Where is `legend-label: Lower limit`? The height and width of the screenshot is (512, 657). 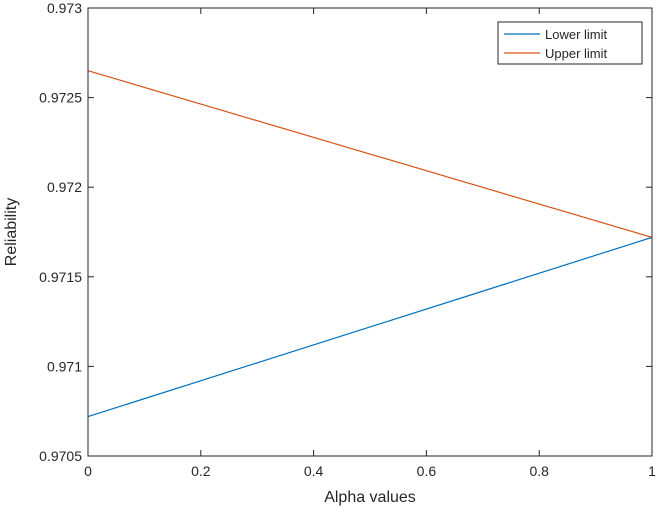
legend-label: Lower limit is located at coordinates (576, 34).